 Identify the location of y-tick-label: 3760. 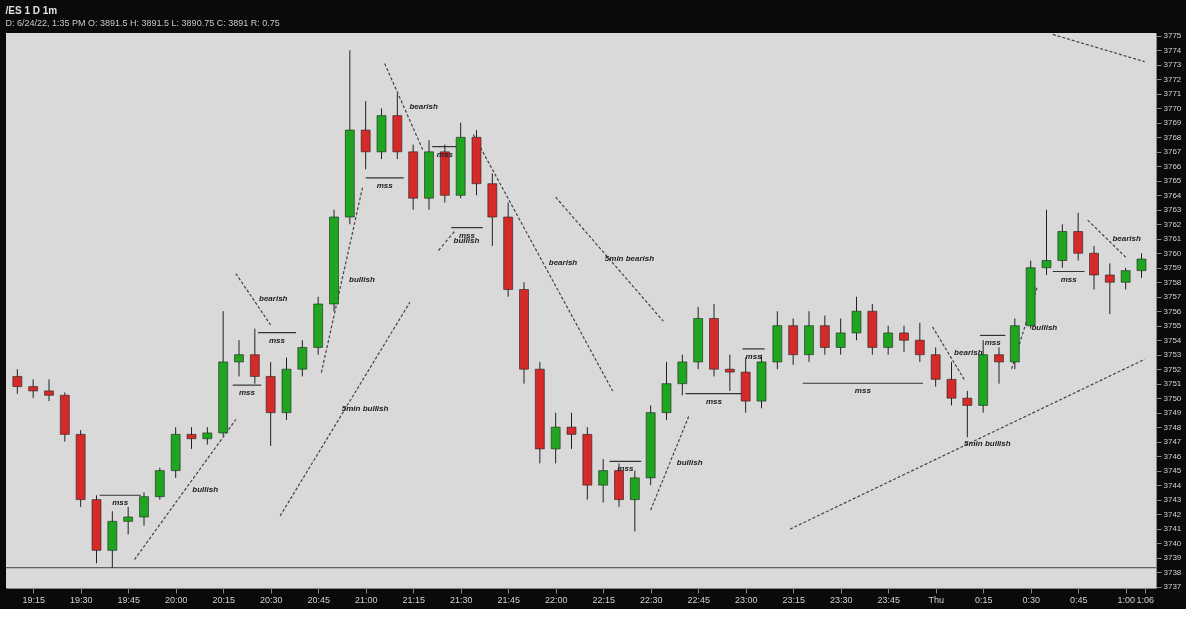
(1172, 253).